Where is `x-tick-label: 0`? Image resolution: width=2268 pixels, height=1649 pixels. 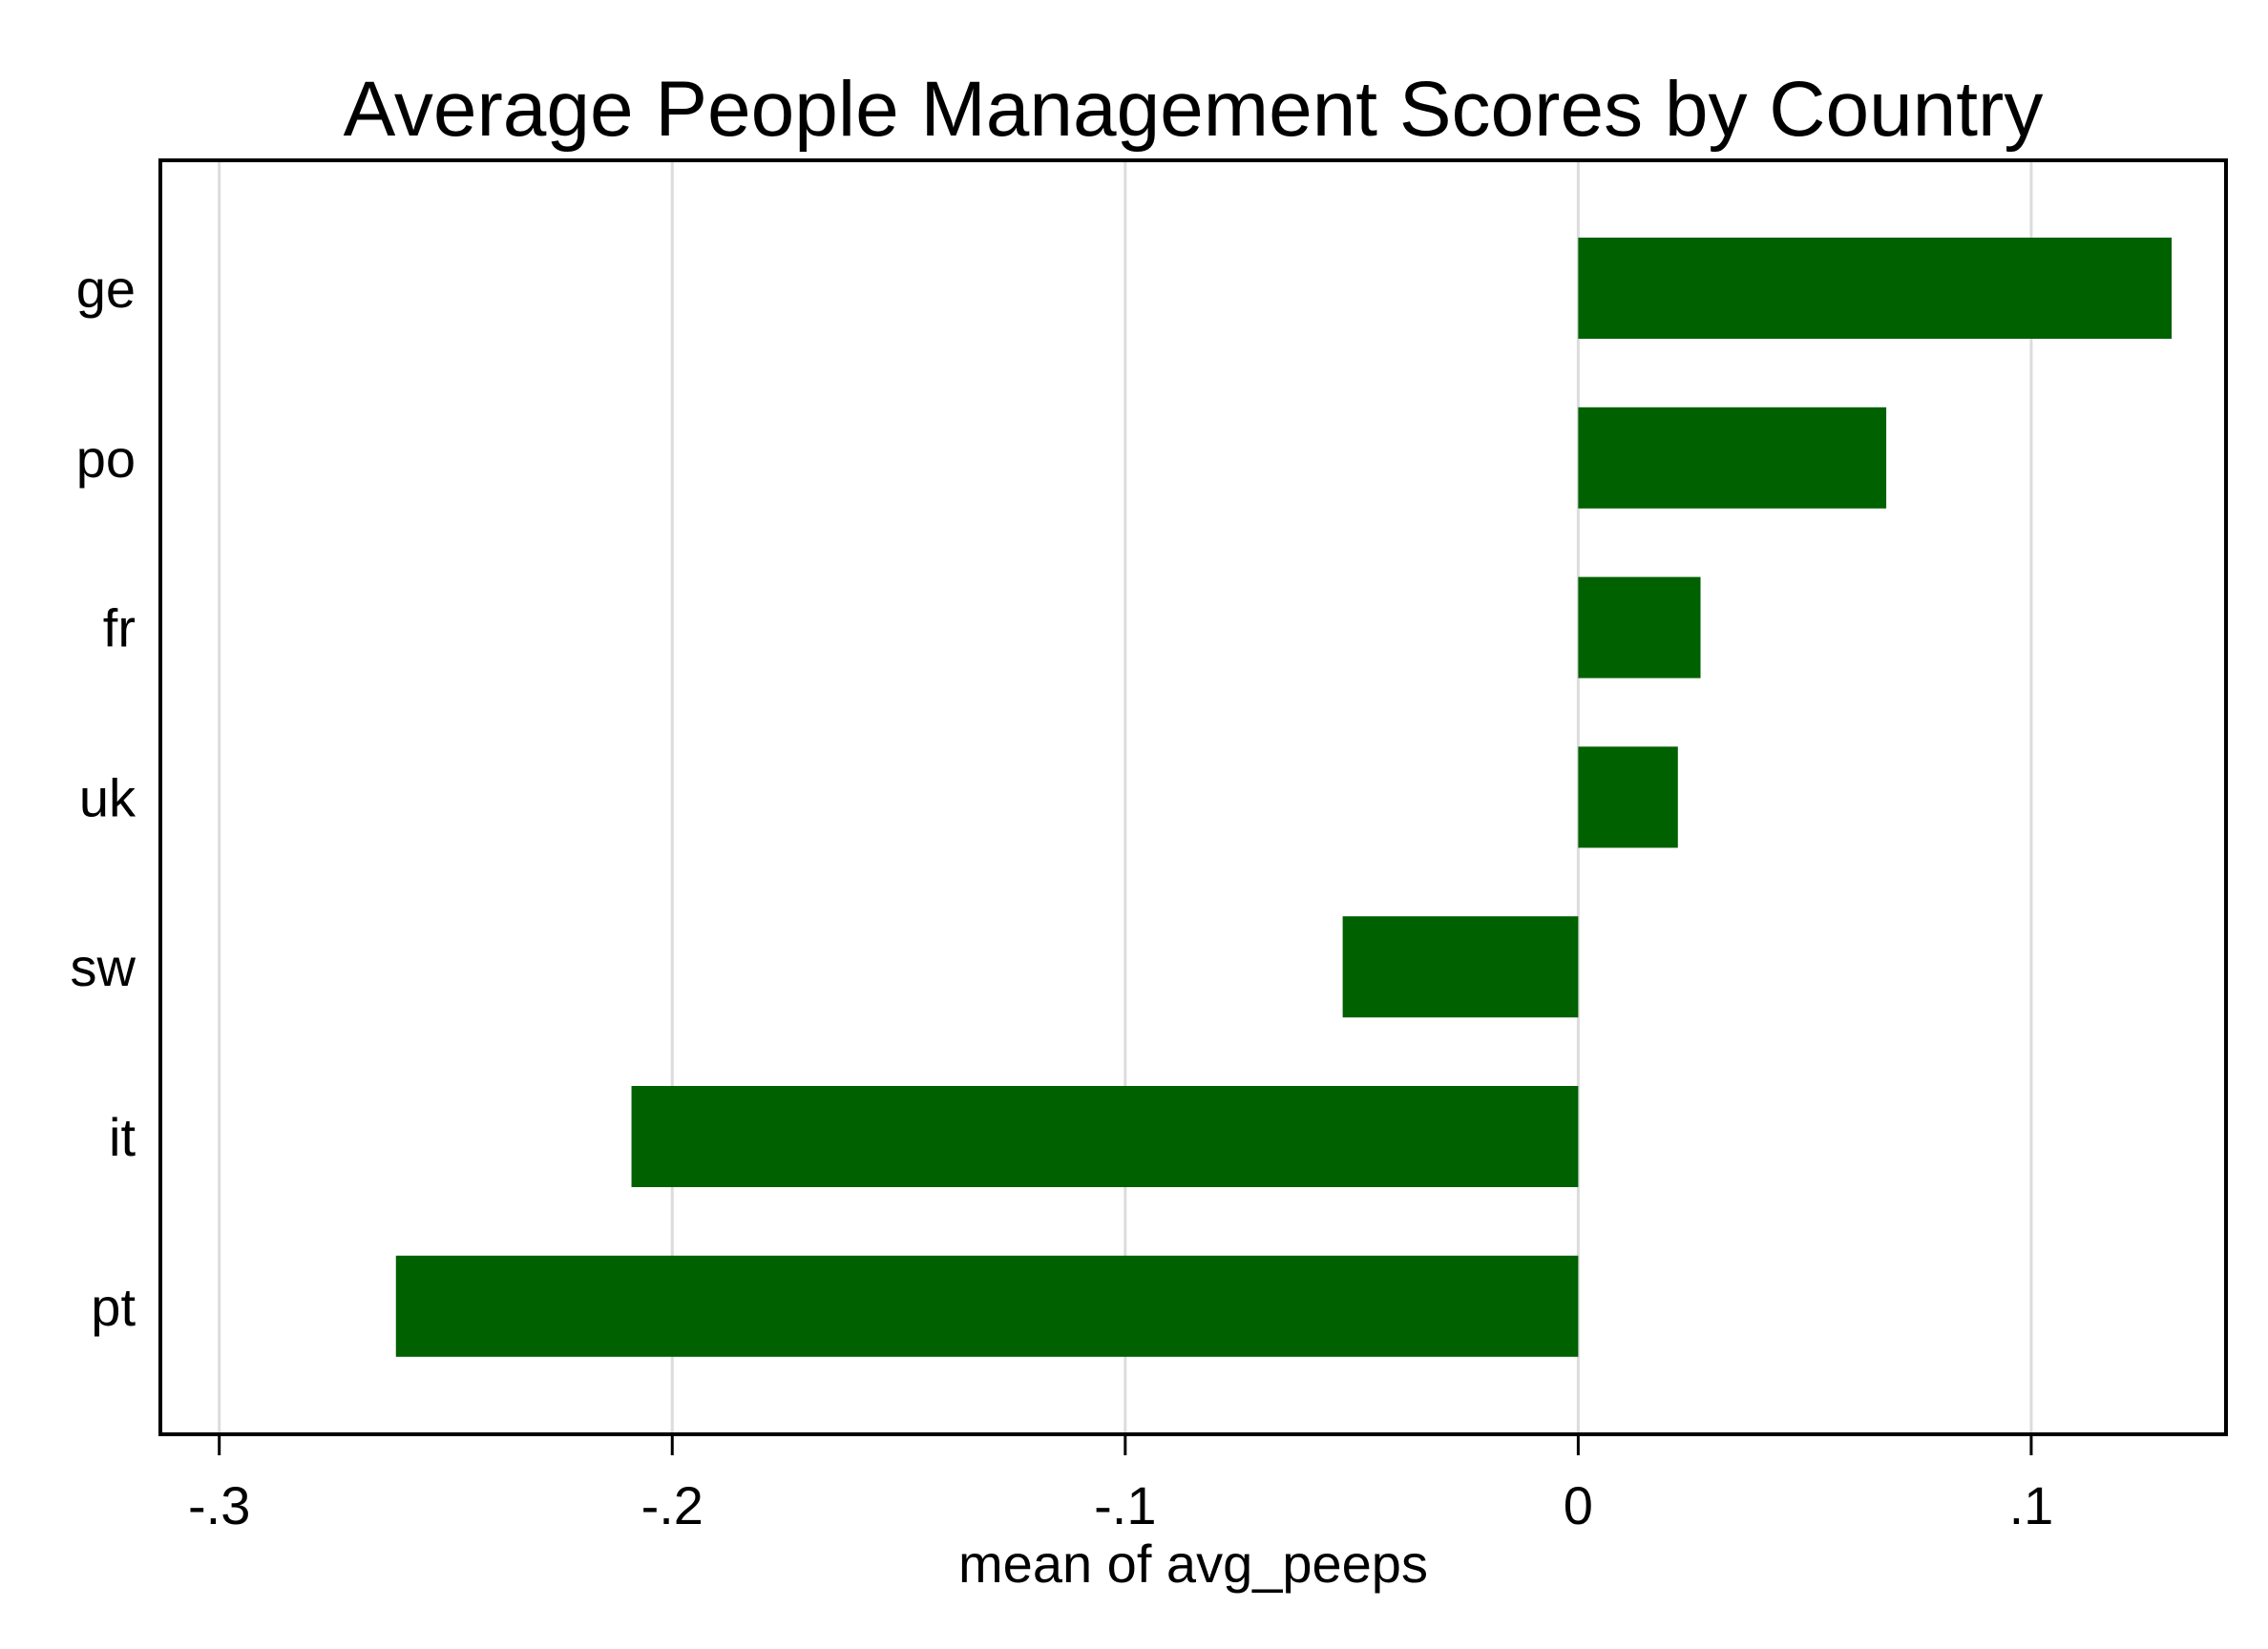 x-tick-label: 0 is located at coordinates (1579, 1505).